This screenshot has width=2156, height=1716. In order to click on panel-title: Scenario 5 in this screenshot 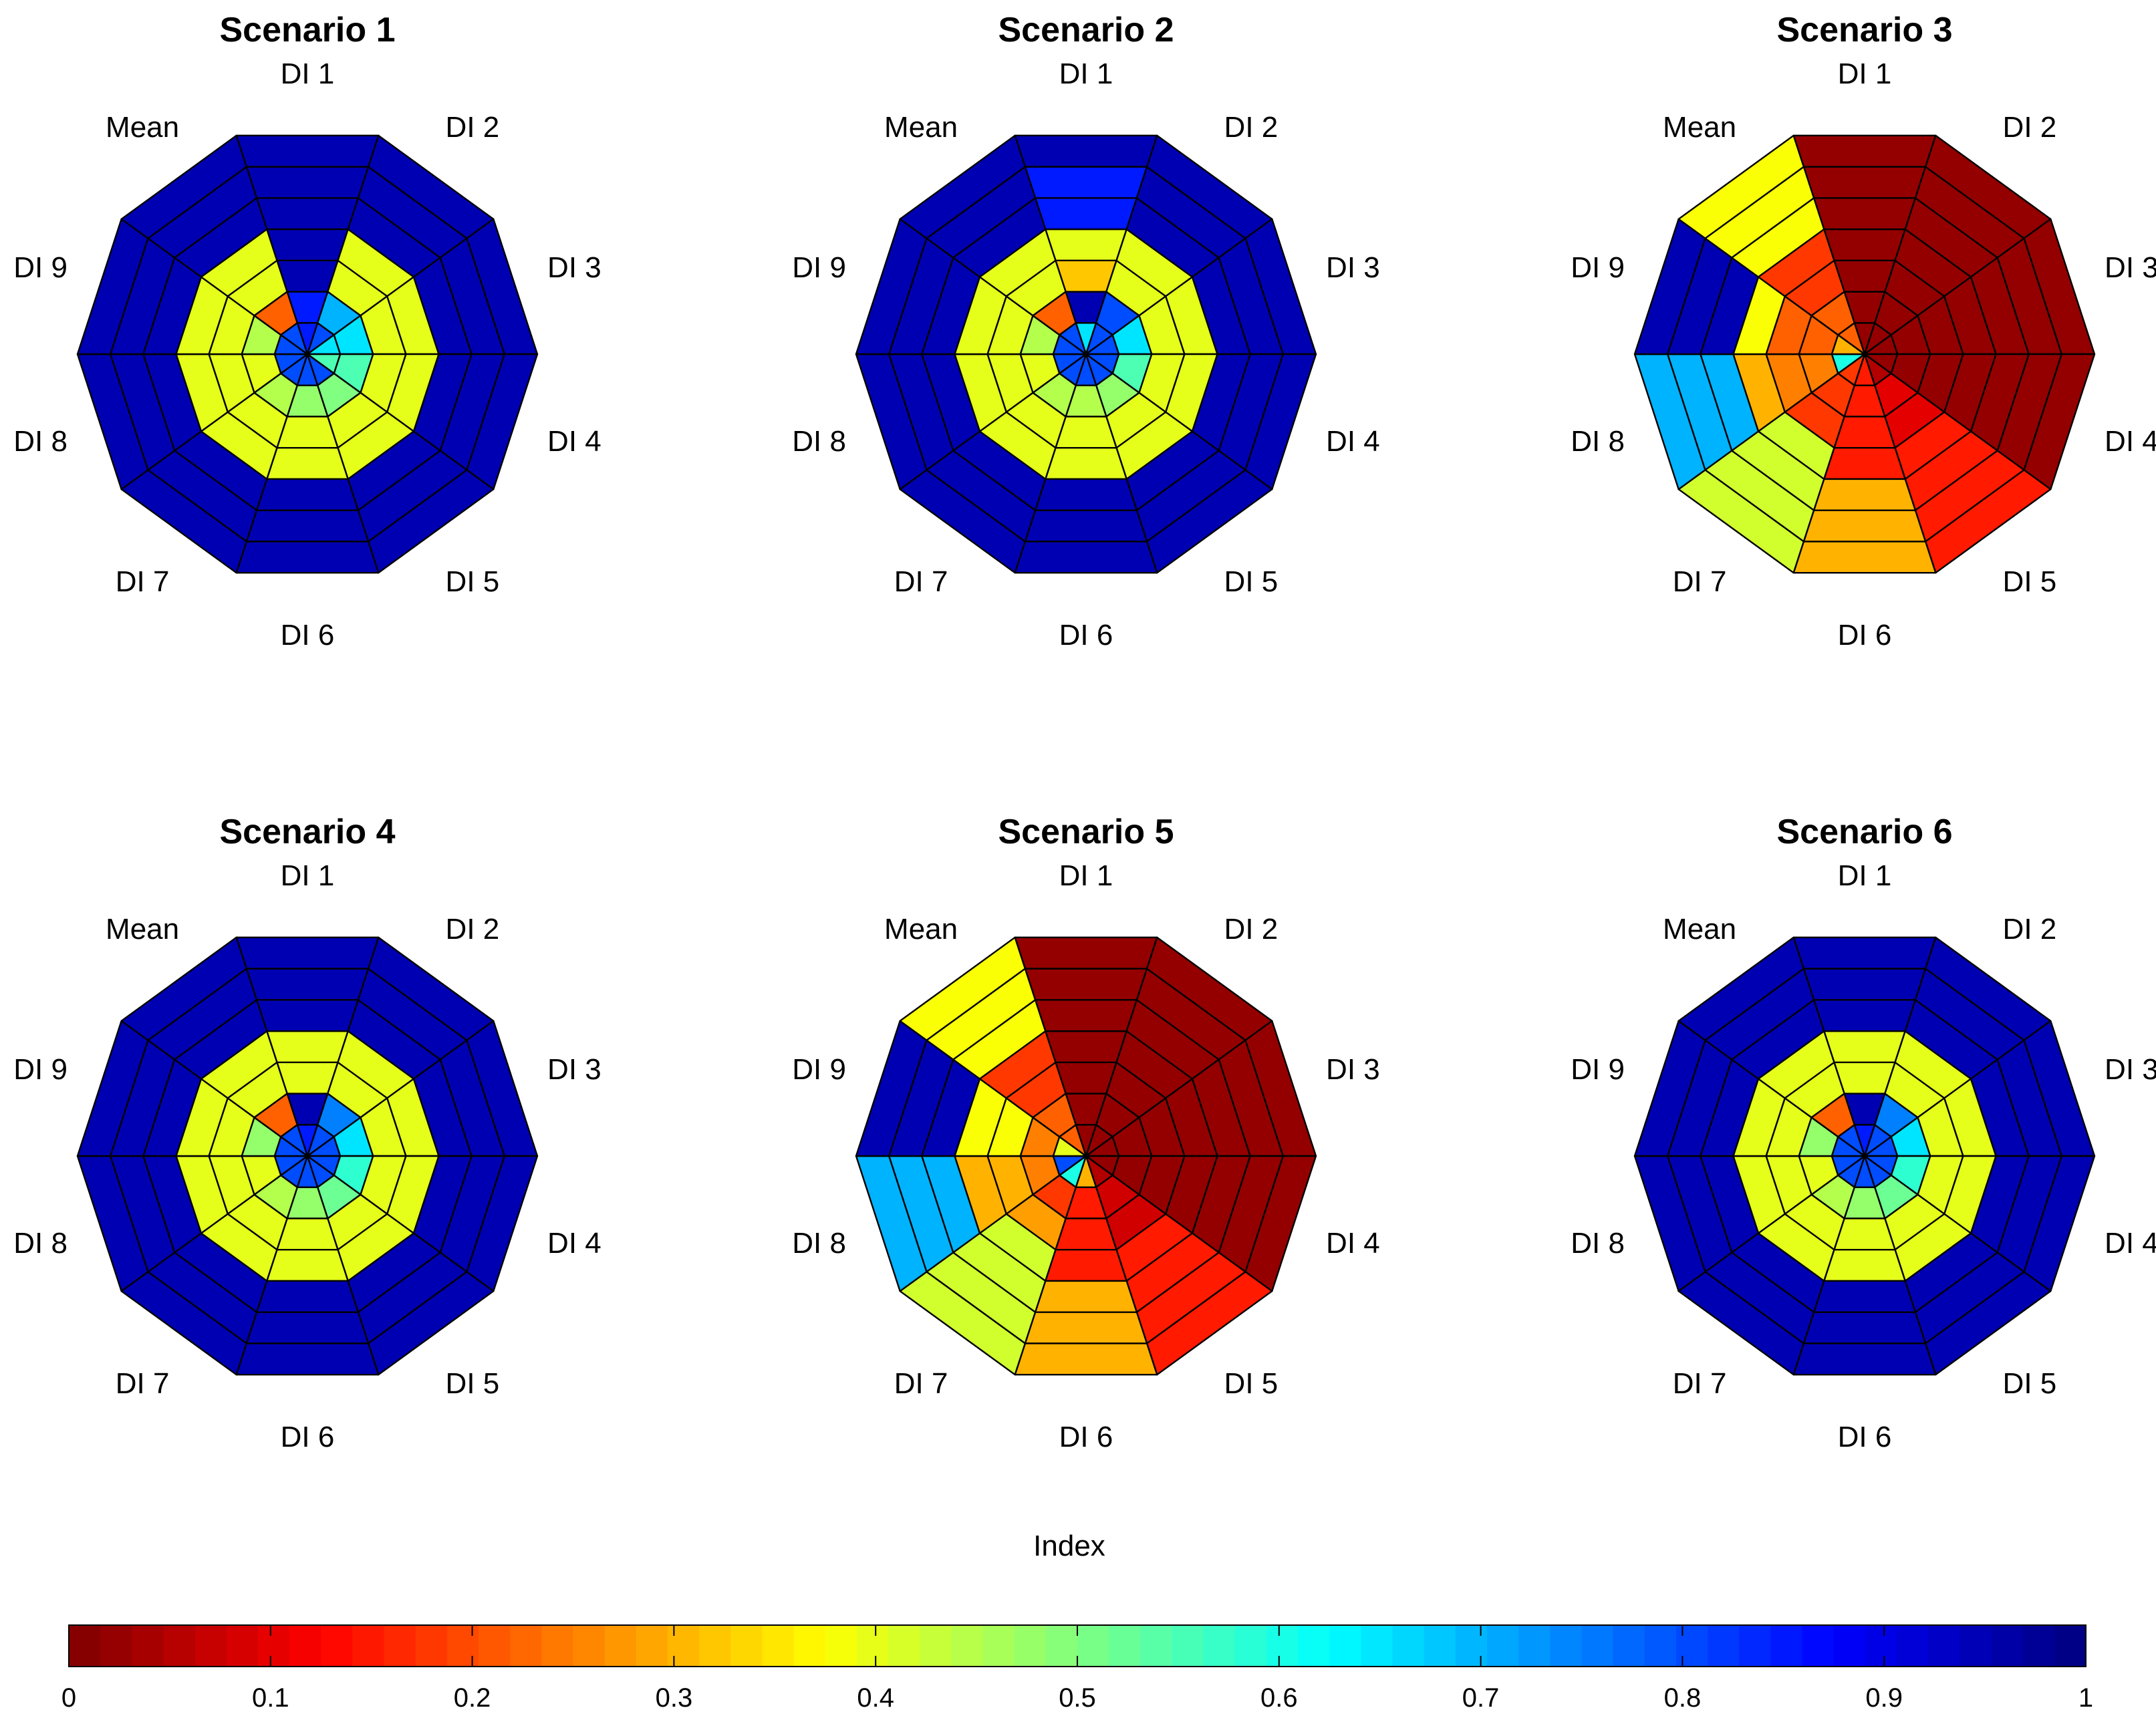, I will do `click(1086, 832)`.